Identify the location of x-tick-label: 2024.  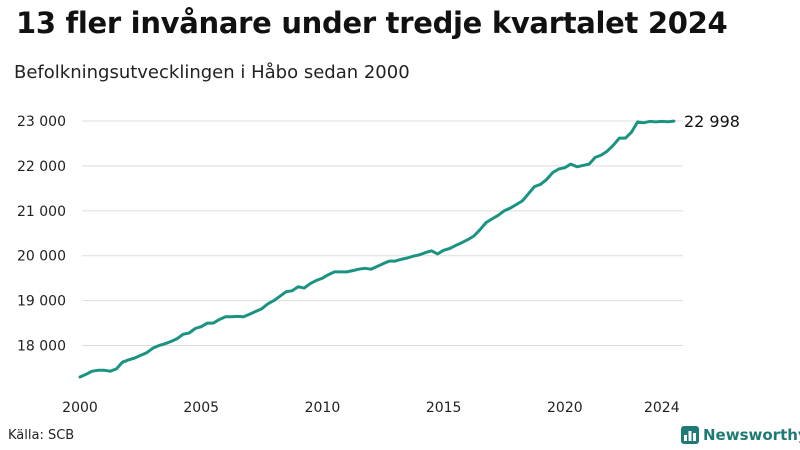
(662, 408).